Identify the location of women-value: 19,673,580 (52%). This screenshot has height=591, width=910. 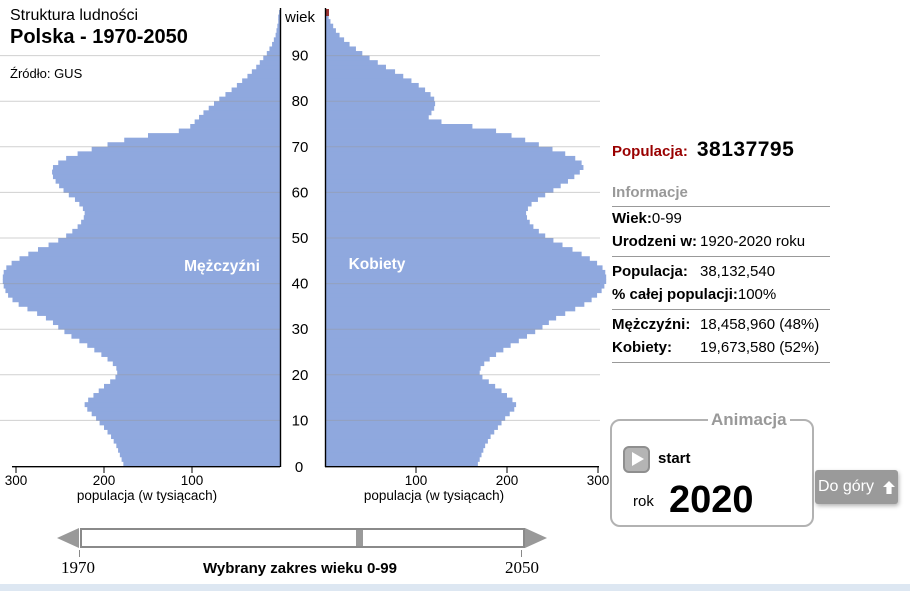
(760, 347).